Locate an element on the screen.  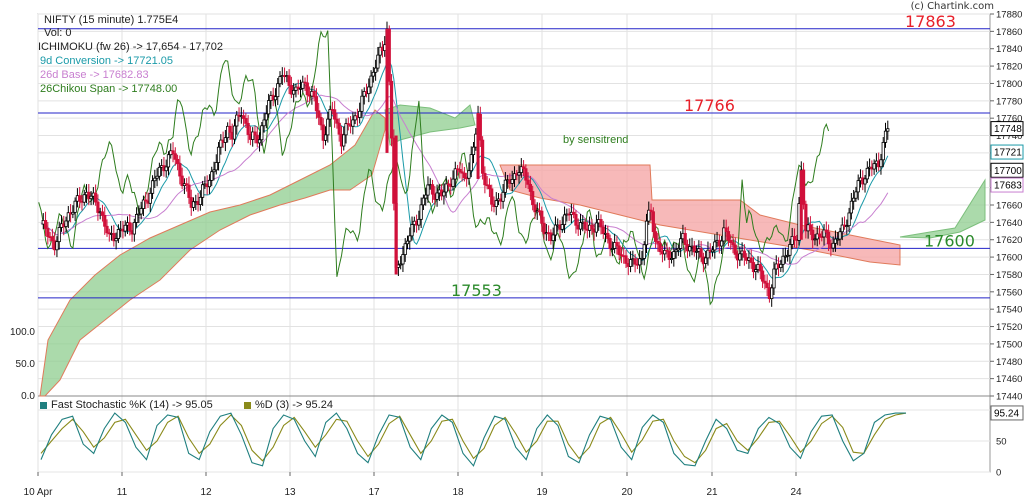
y-tick-label: 17660 is located at coordinates (1009, 206).